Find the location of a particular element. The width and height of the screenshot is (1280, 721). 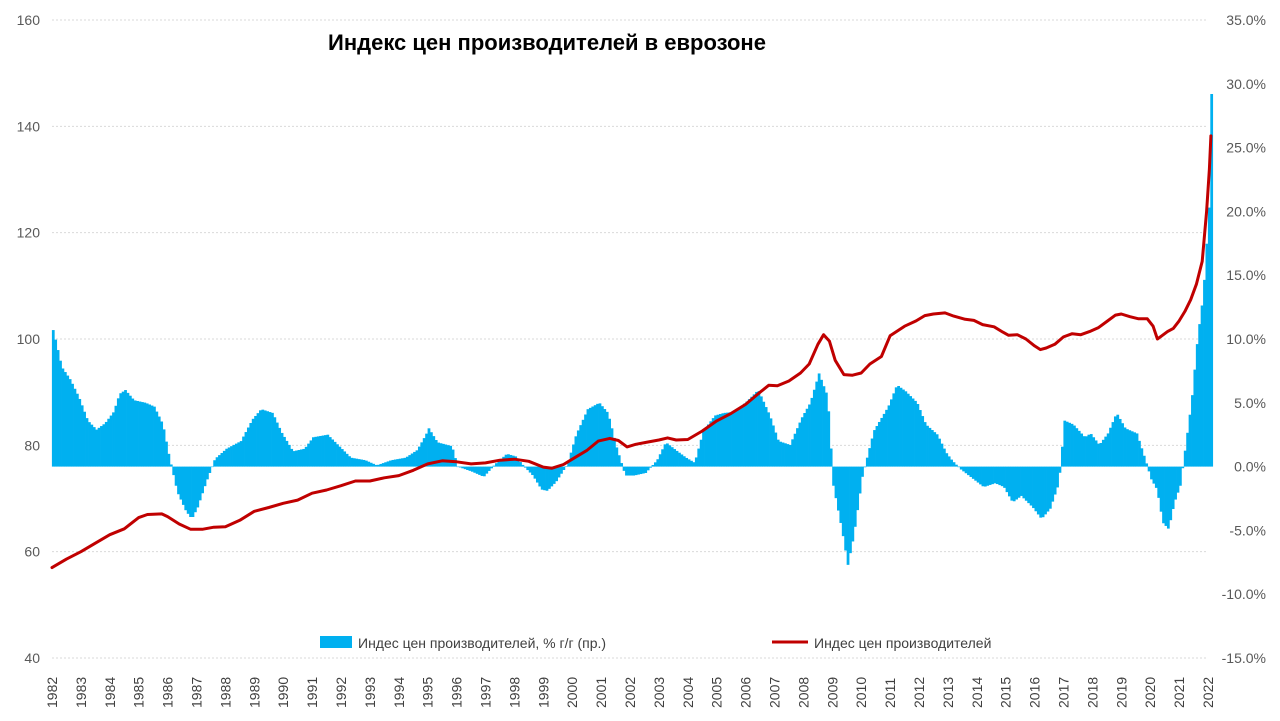

x-tick-label: 2001 is located at coordinates (601, 692).